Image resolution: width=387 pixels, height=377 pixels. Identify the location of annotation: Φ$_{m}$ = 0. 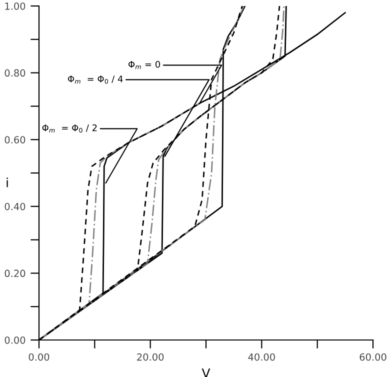
(144, 65).